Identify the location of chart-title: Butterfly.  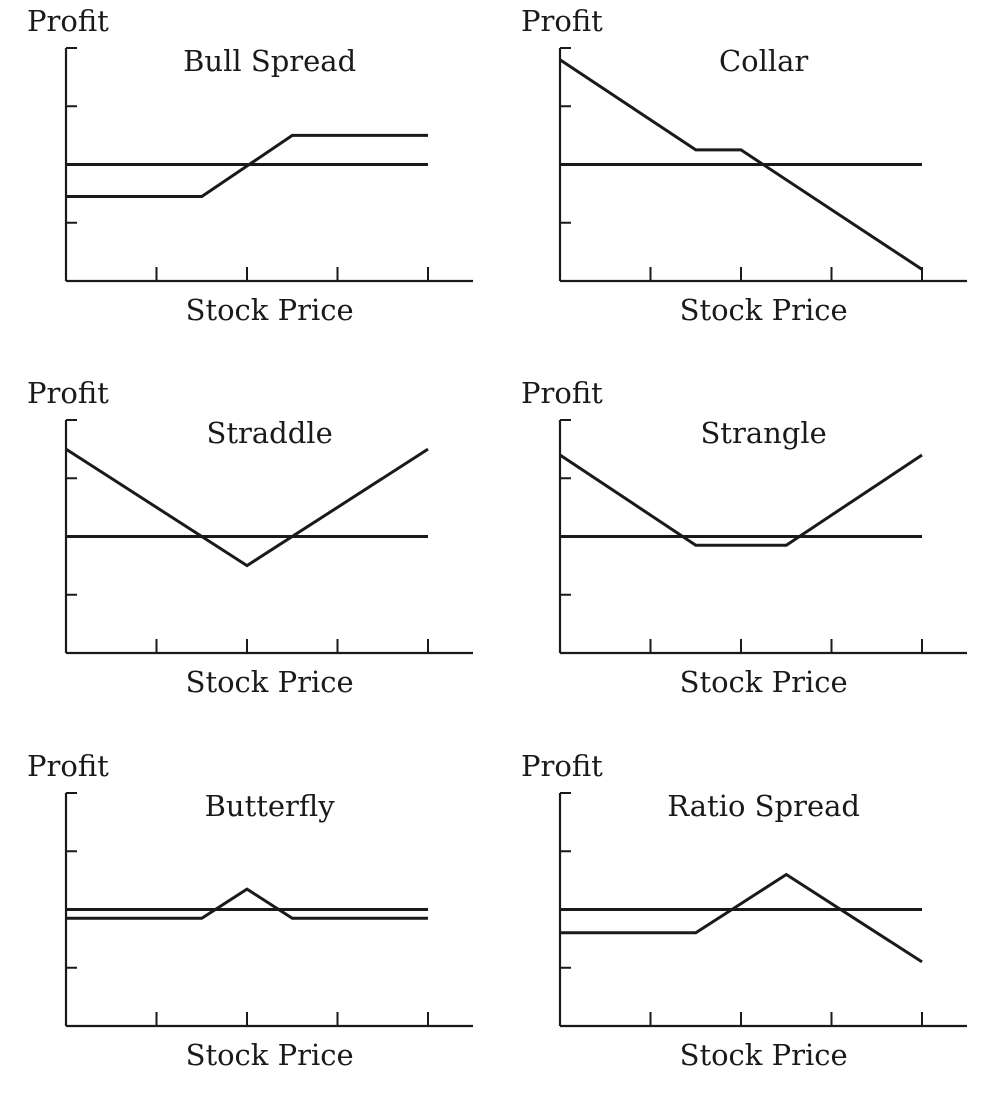
(270, 806).